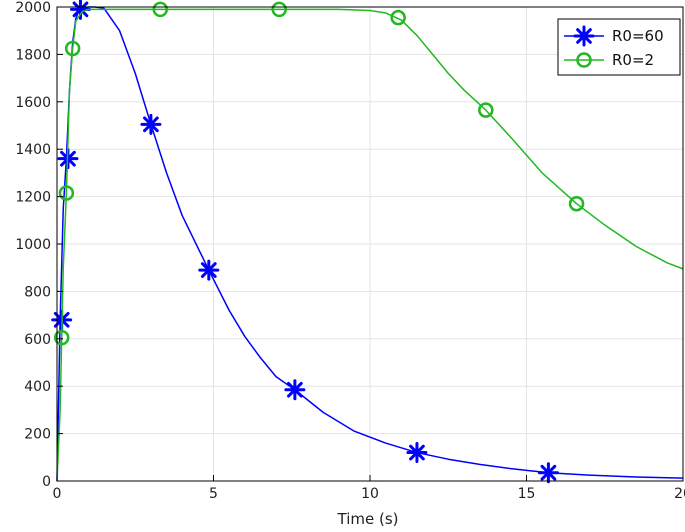 The width and height of the screenshot is (685, 532). Describe the element at coordinates (33, 8) in the screenshot. I see `y-tick-label: 2000` at that location.